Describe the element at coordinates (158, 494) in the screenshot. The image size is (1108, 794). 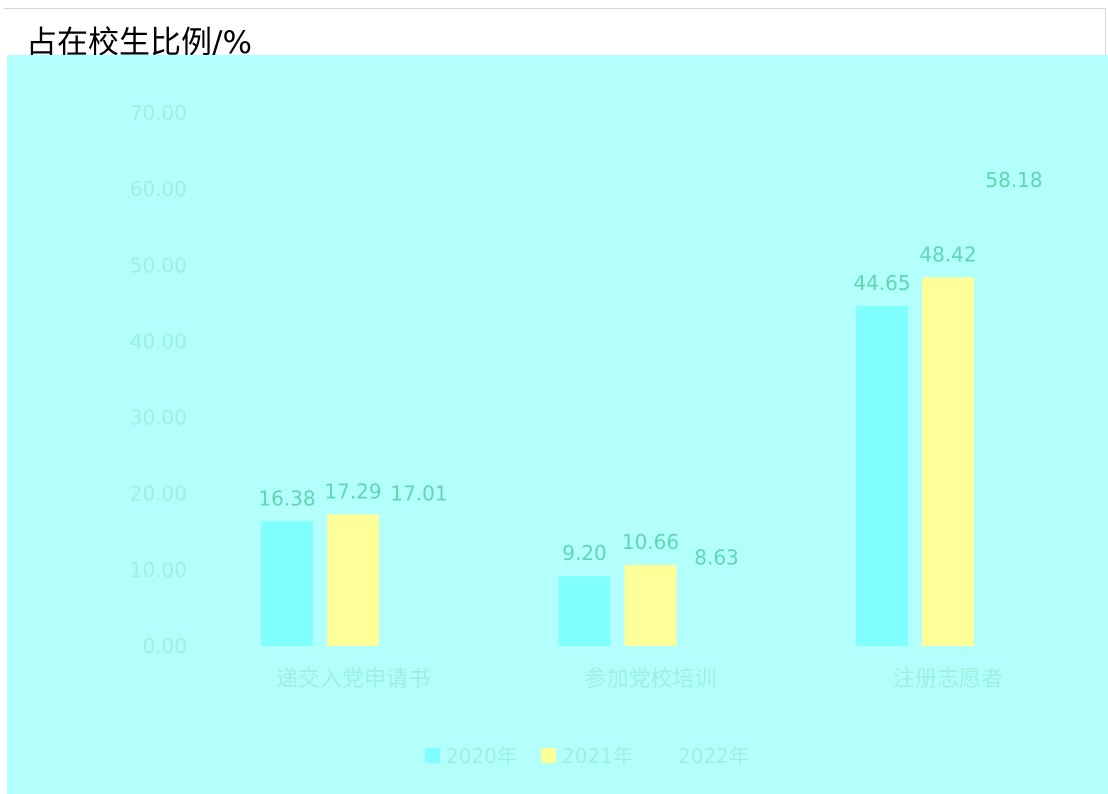
I see `y-tick-label: 20.00` at that location.